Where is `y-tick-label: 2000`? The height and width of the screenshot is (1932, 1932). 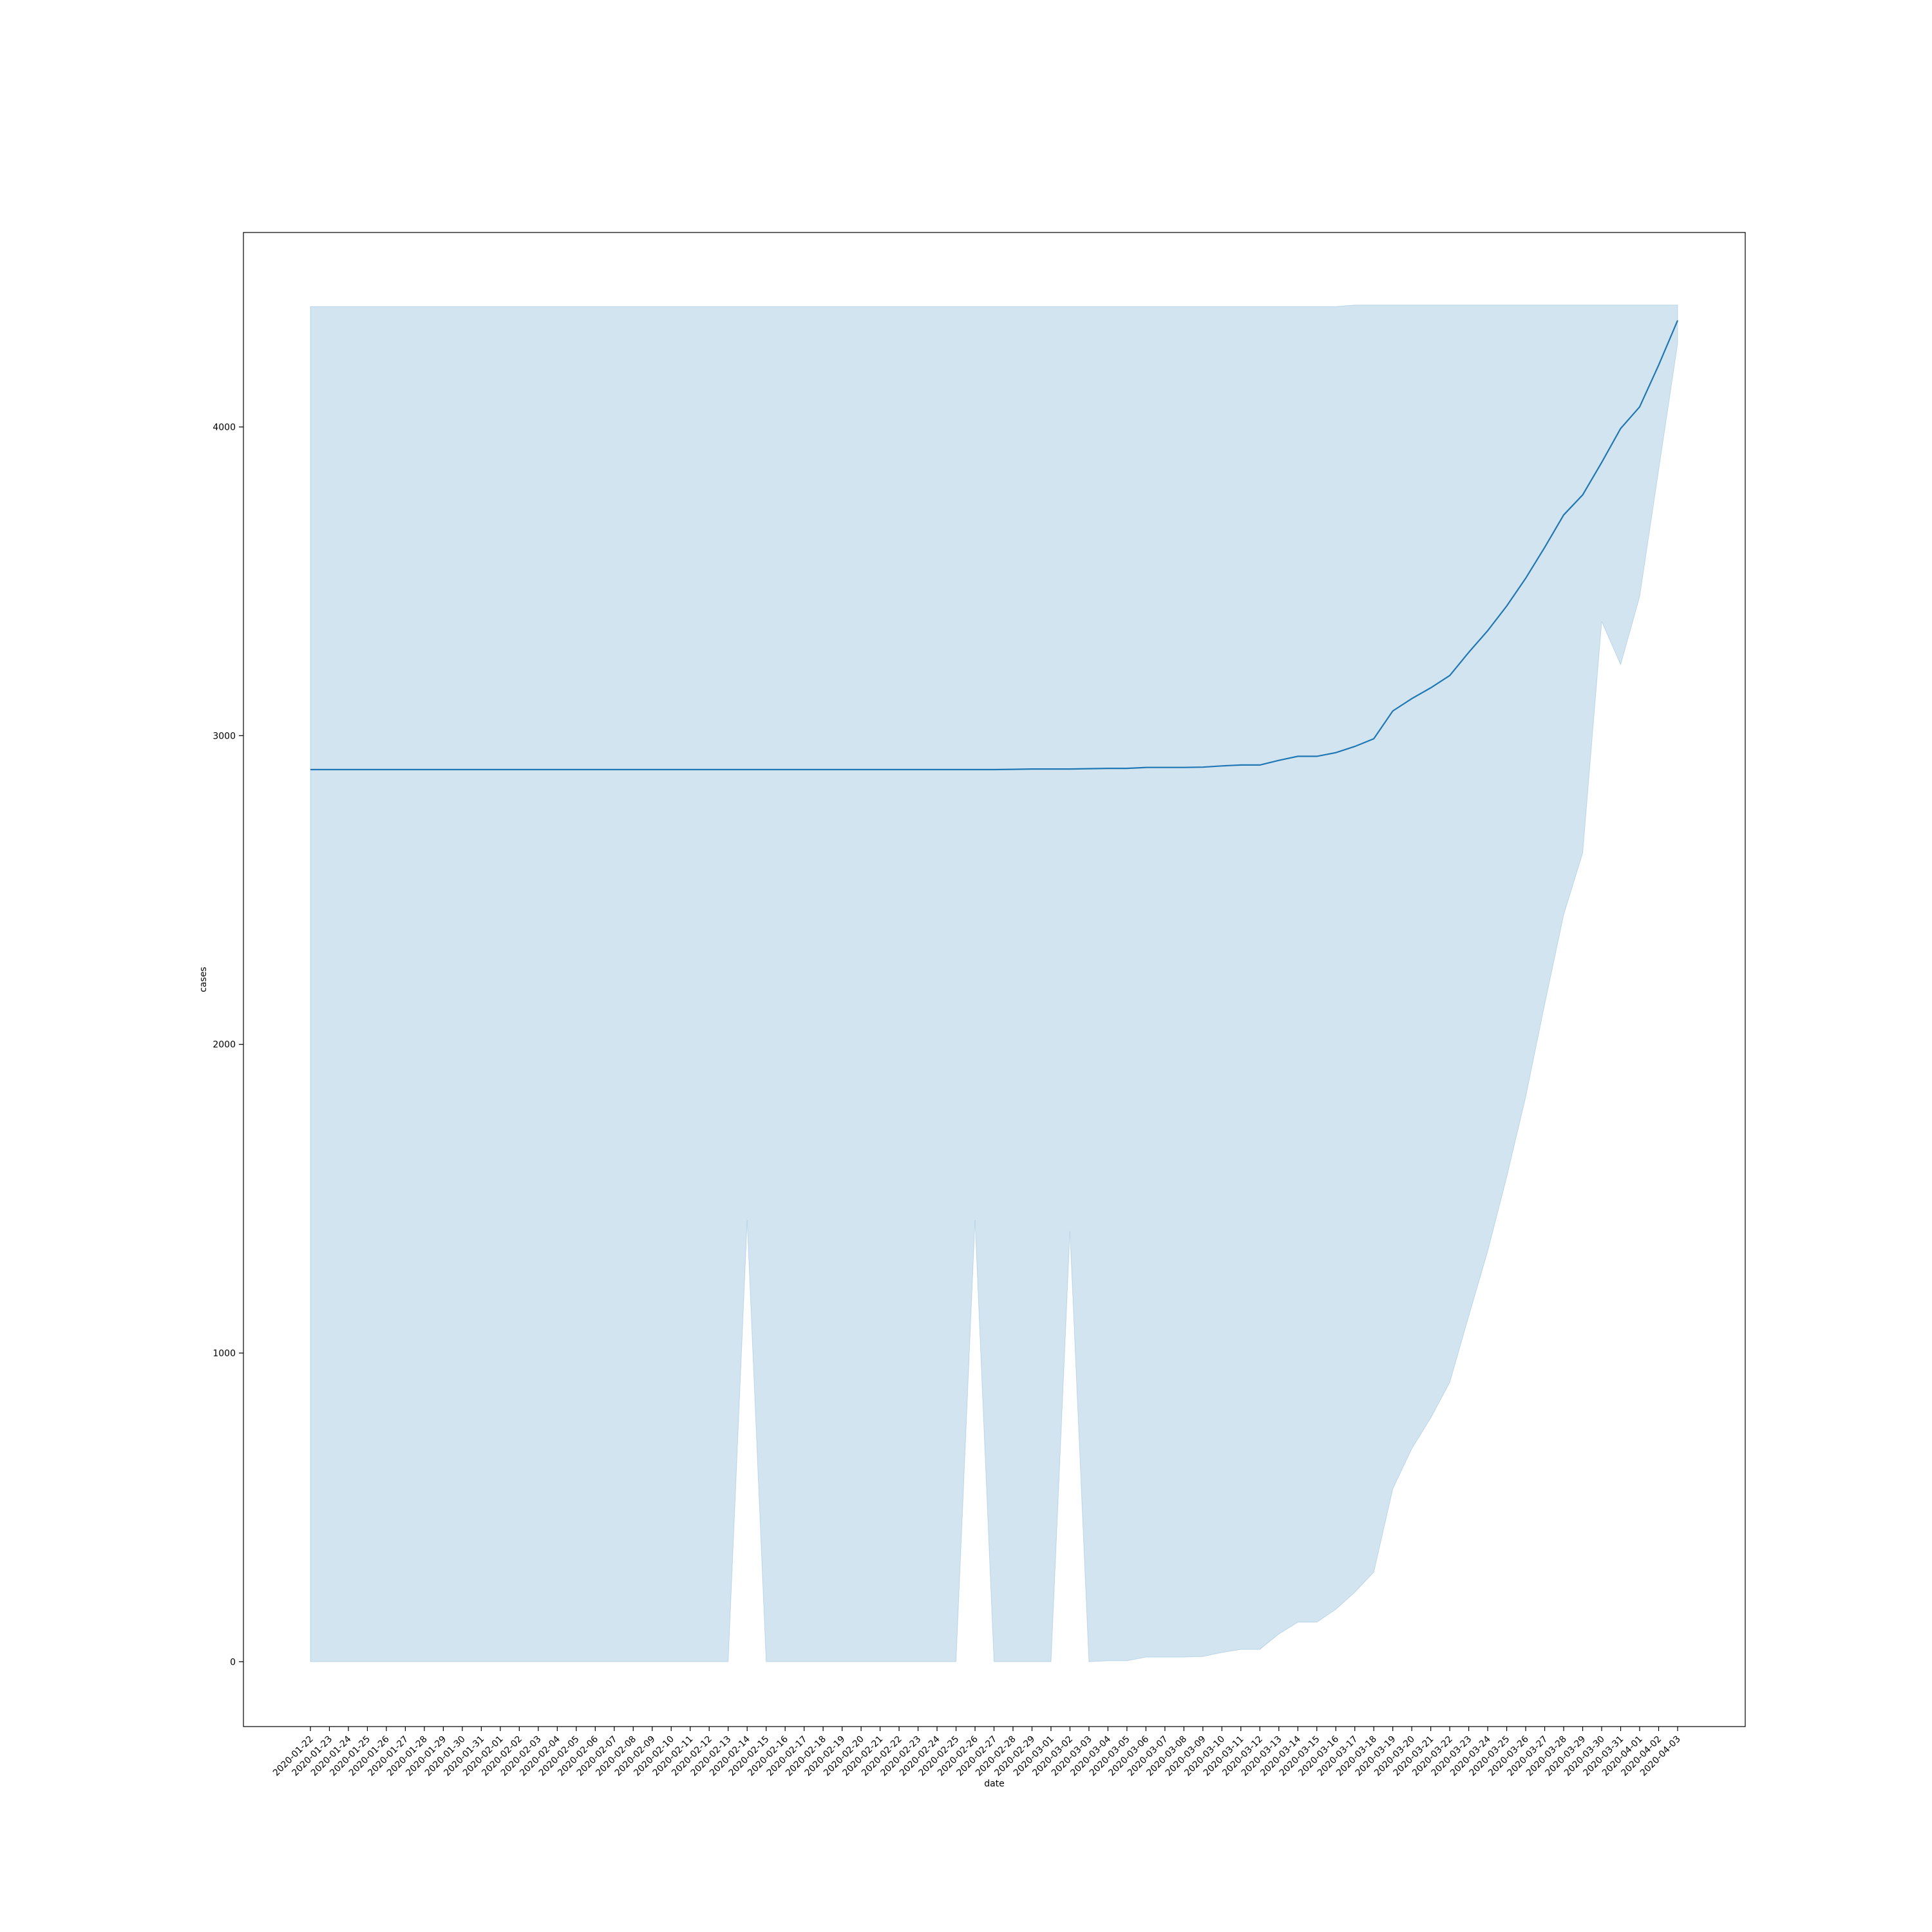 y-tick-label: 2000 is located at coordinates (224, 1045).